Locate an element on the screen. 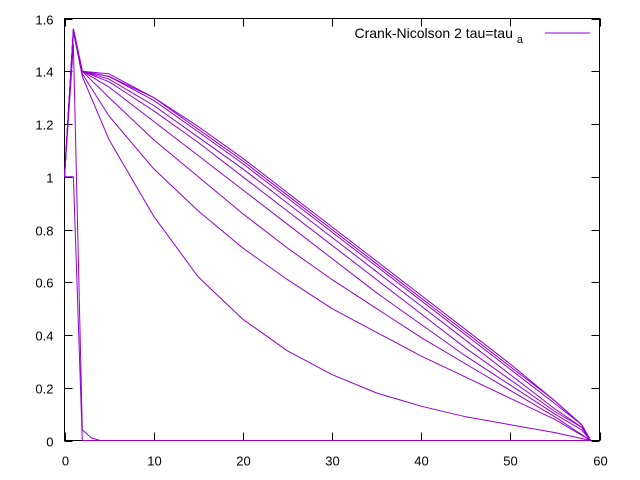 The width and height of the screenshot is (640, 480). y-tick-label: 1.2 is located at coordinates (44, 125).